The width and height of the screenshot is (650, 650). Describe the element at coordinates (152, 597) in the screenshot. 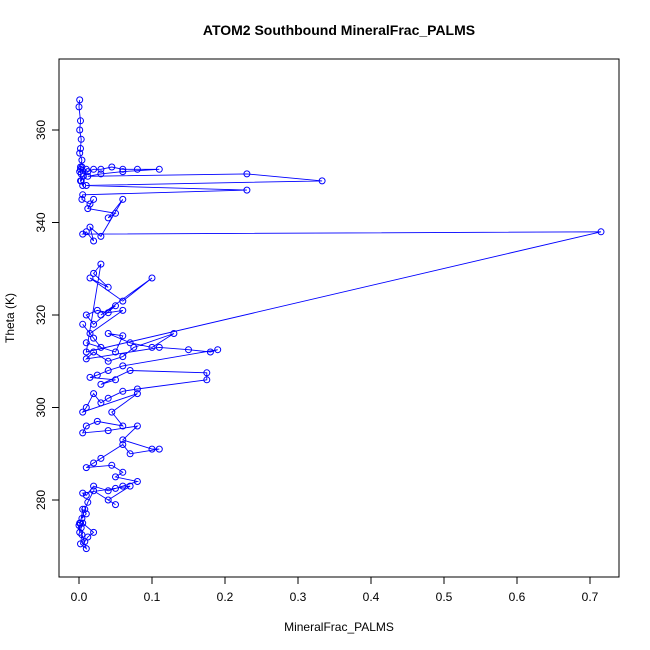

I see `x-tick-label: 0.1` at that location.